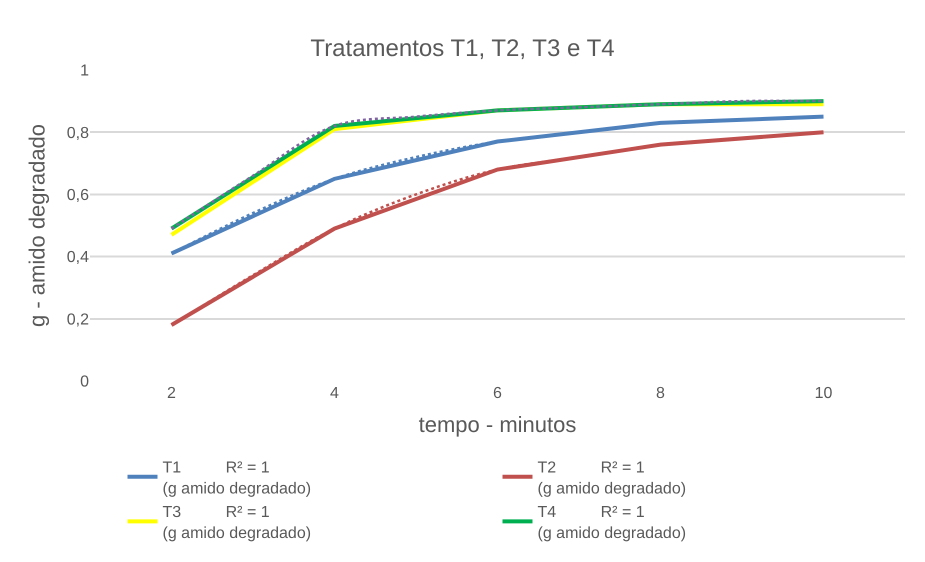 Image resolution: width=925 pixels, height=562 pixels. I want to click on x-tick-label: 2, so click(171, 393).